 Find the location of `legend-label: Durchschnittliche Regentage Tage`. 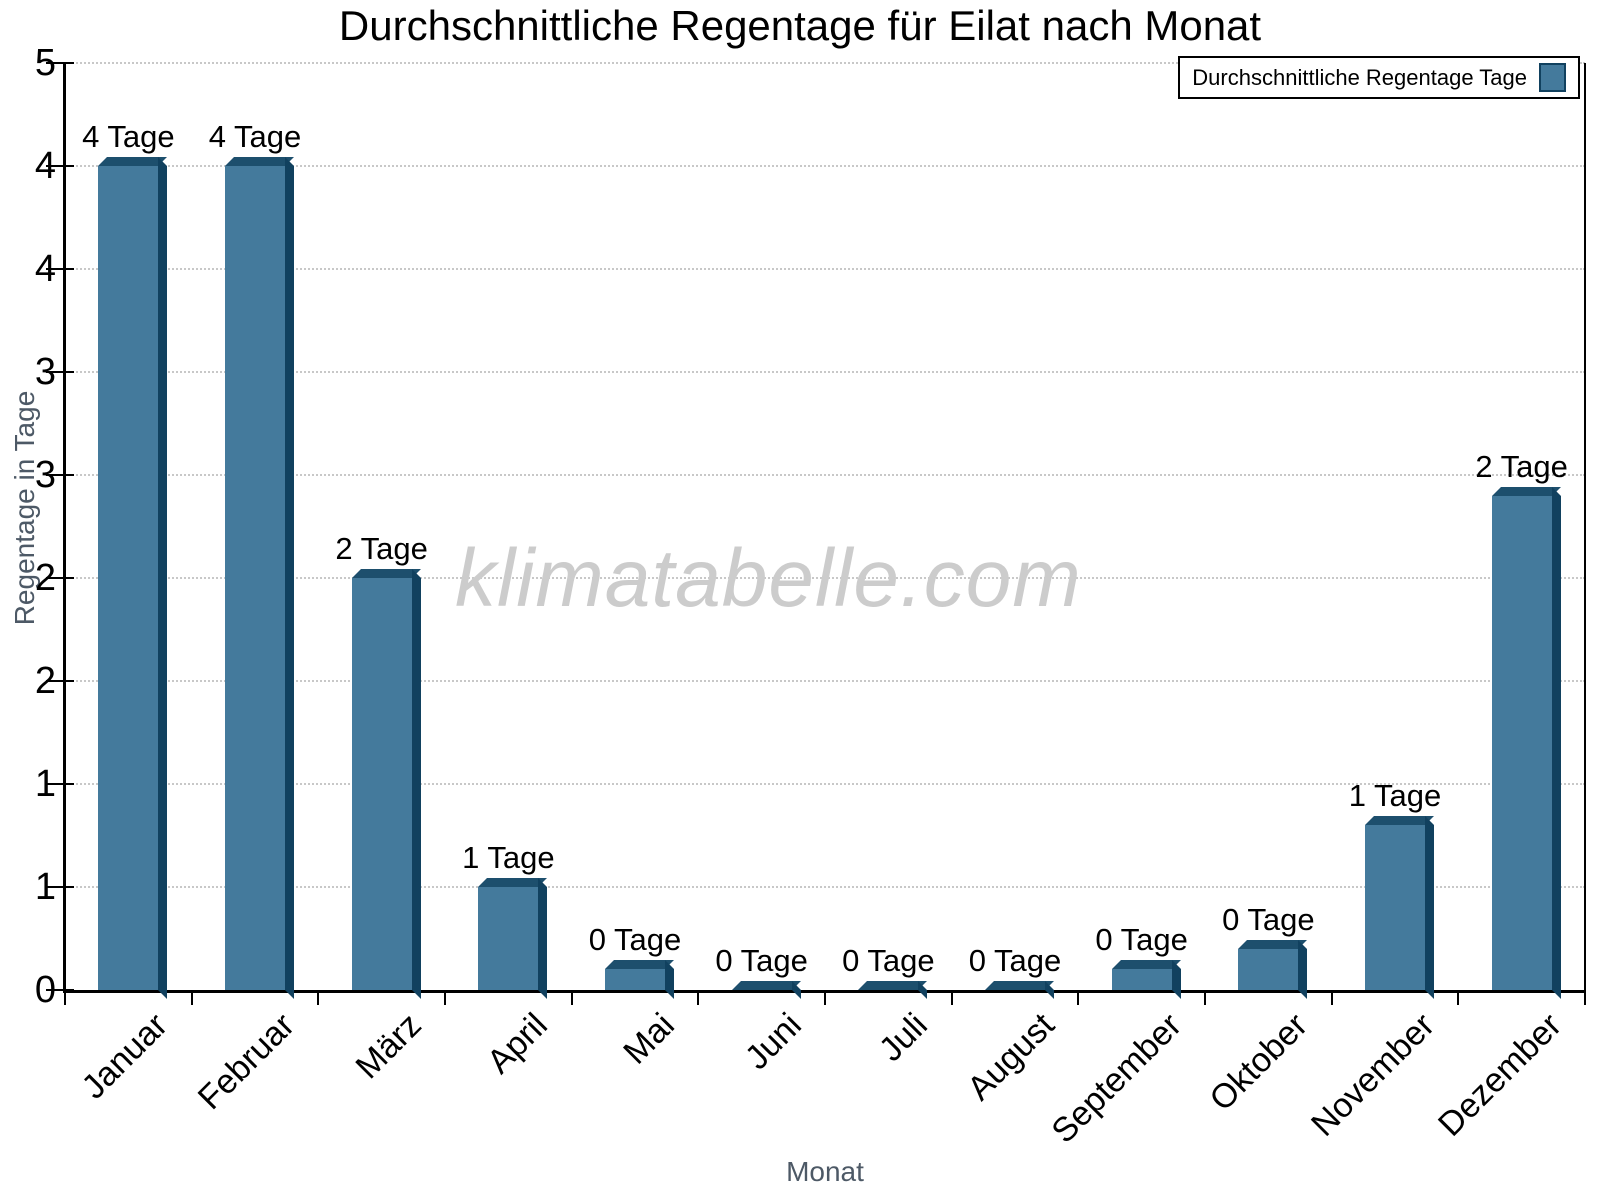

legend-label: Durchschnittliche Regentage Tage is located at coordinates (1359, 77).